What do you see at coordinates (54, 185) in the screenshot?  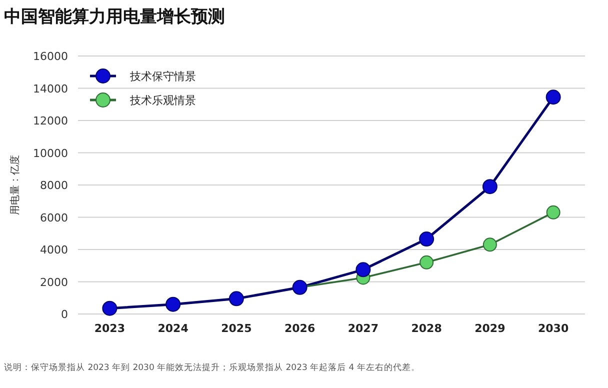 I see `y-tick-label: 8000` at bounding box center [54, 185].